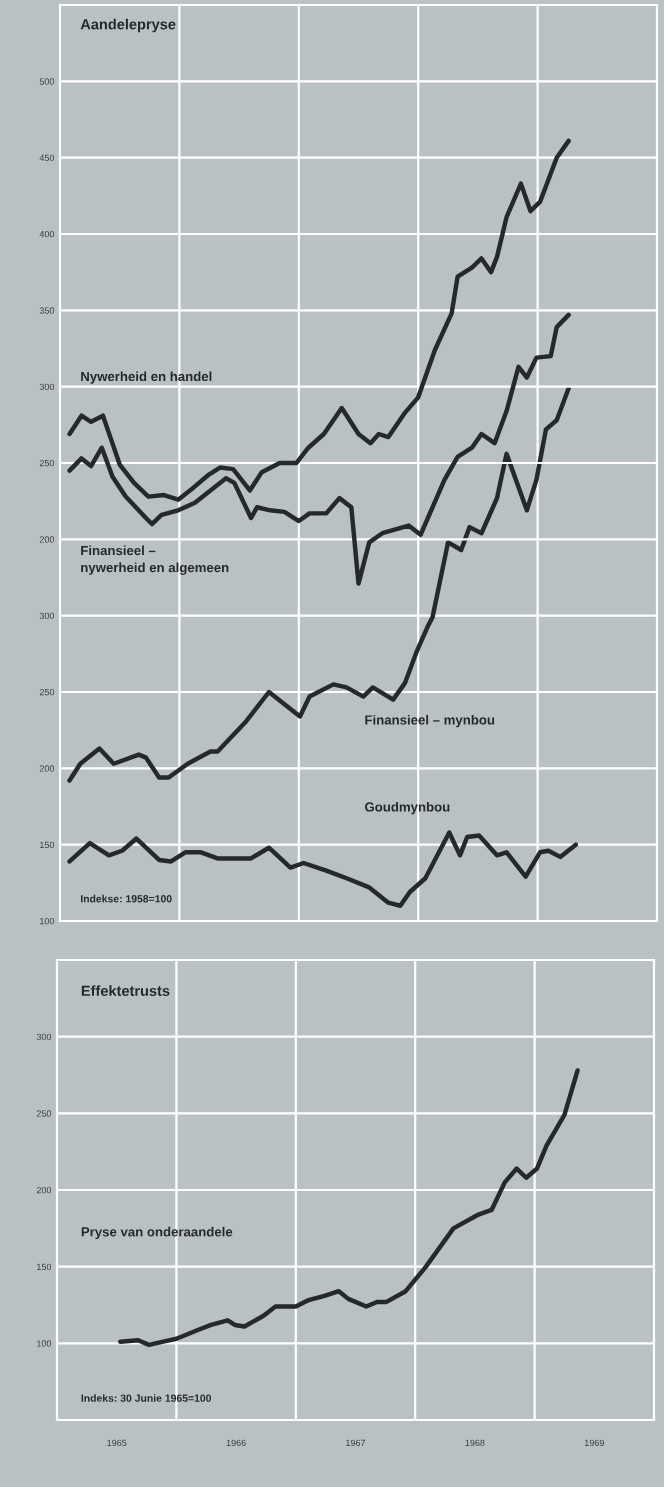 The width and height of the screenshot is (664, 1487). I want to click on text: Aandelepryse, so click(128, 25).